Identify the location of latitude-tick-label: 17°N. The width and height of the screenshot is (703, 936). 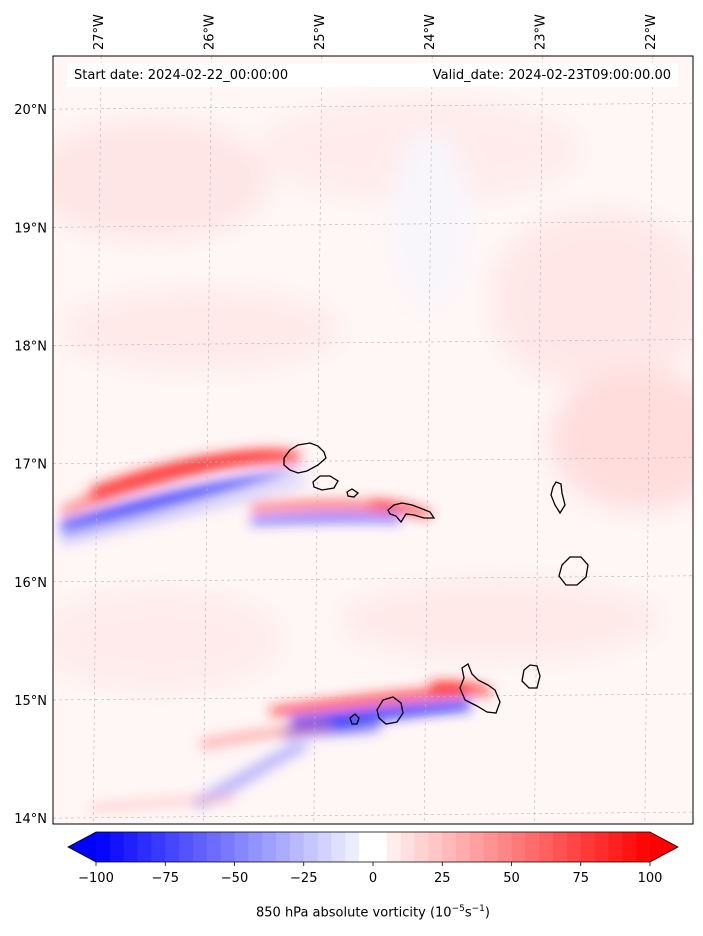
(30, 465).